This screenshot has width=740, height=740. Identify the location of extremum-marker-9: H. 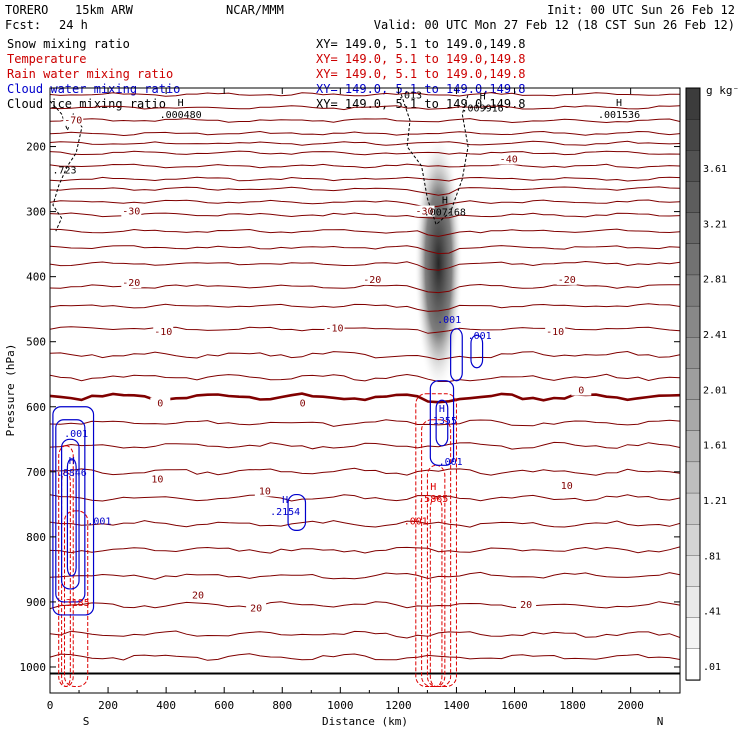
(442, 409).